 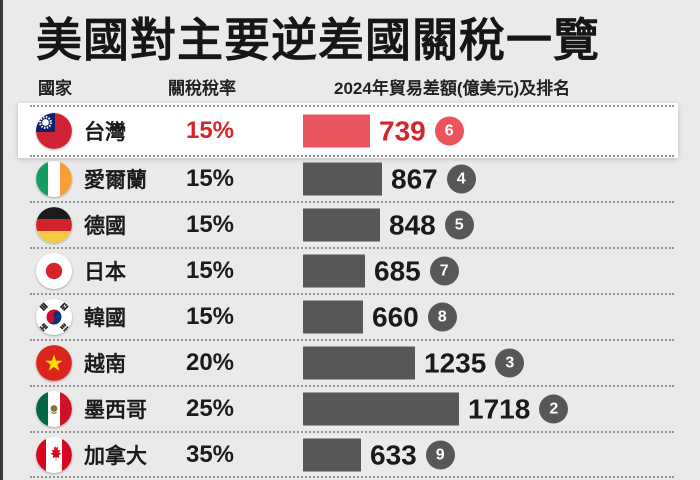 What do you see at coordinates (115, 180) in the screenshot?
I see `country-name: 愛爾蘭` at bounding box center [115, 180].